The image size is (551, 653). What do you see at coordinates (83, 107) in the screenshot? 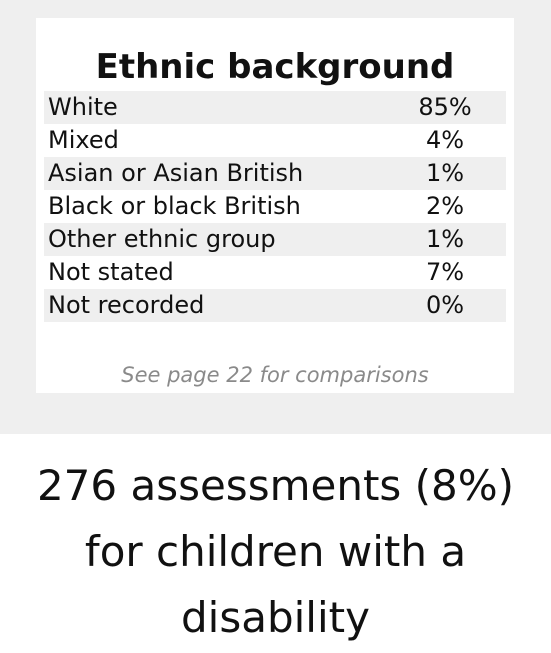
I see `ethnicity-label: White` at bounding box center [83, 107].